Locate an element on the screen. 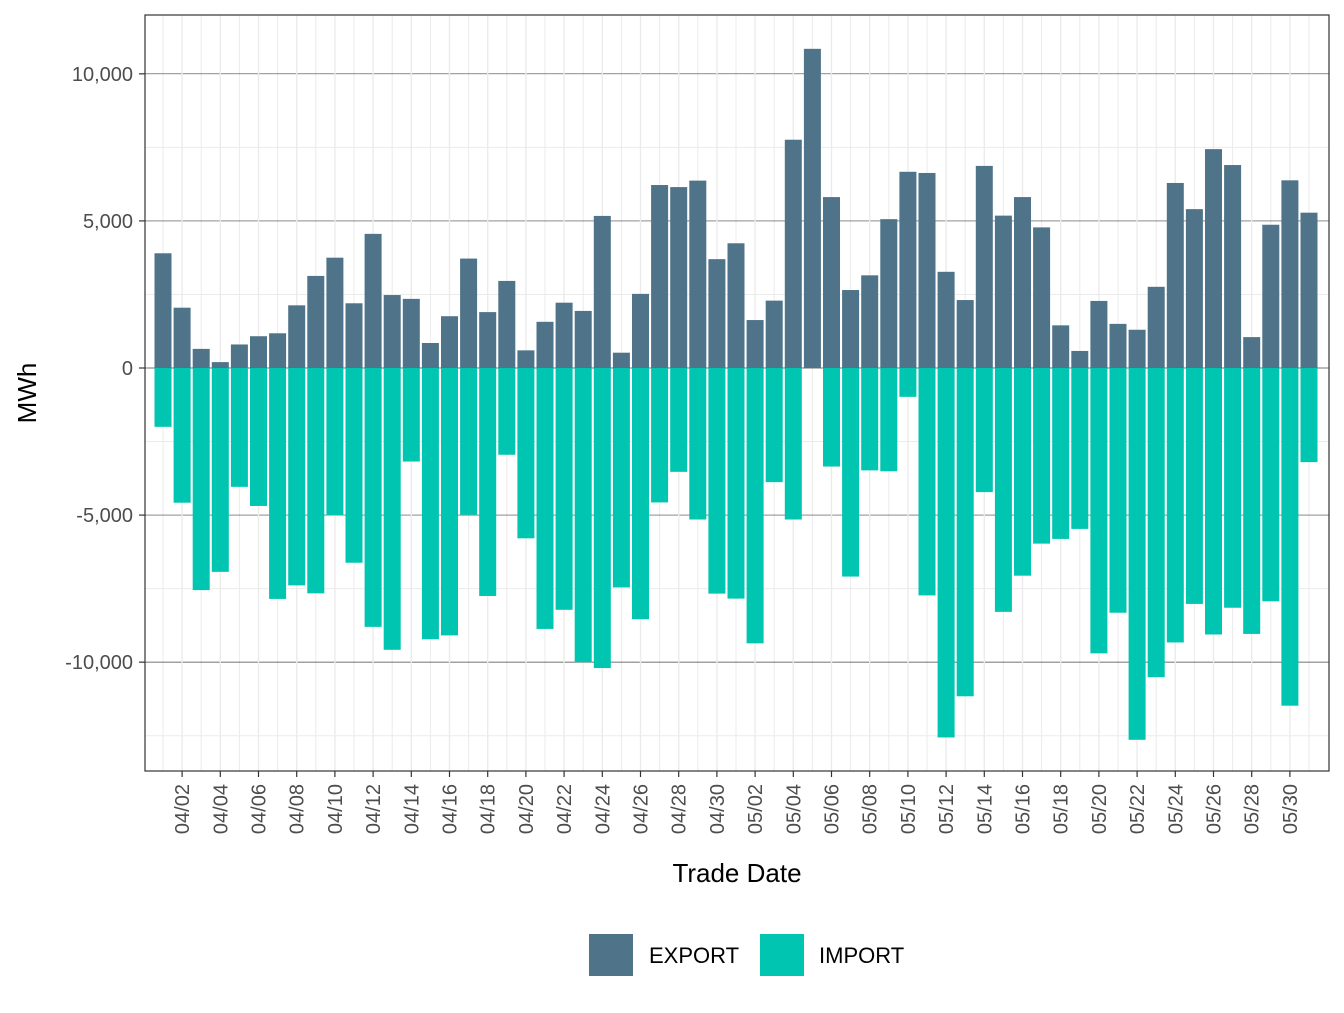 The image size is (1344, 1013). x-tick-label: 04/20 is located at coordinates (527, 809).